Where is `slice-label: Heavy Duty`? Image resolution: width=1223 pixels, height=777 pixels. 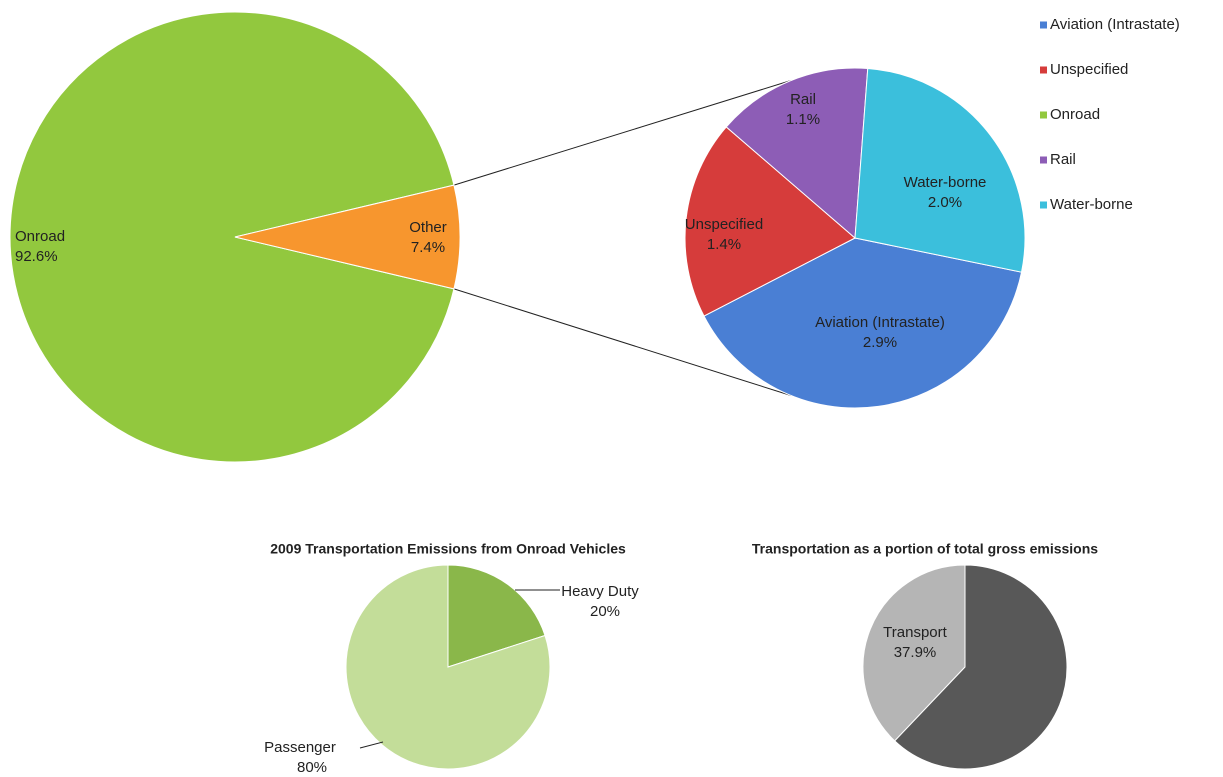 slice-label: Heavy Duty is located at coordinates (600, 591).